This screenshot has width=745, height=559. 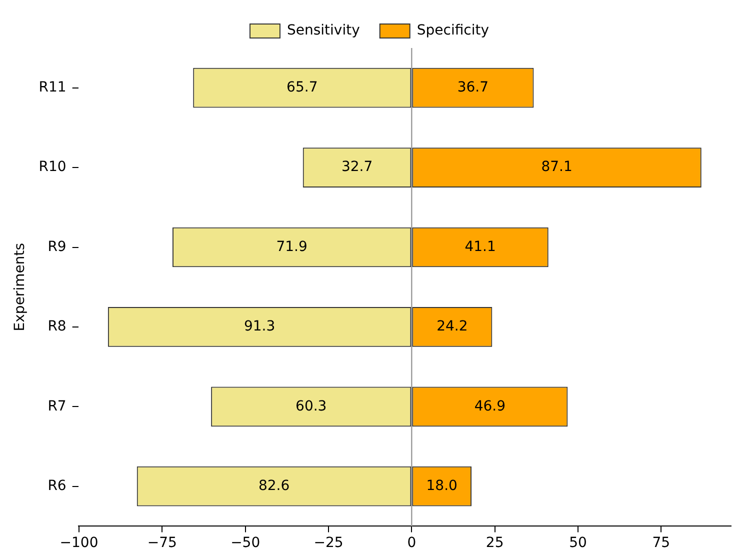 I want to click on data-label: 24.2, so click(x=452, y=326).